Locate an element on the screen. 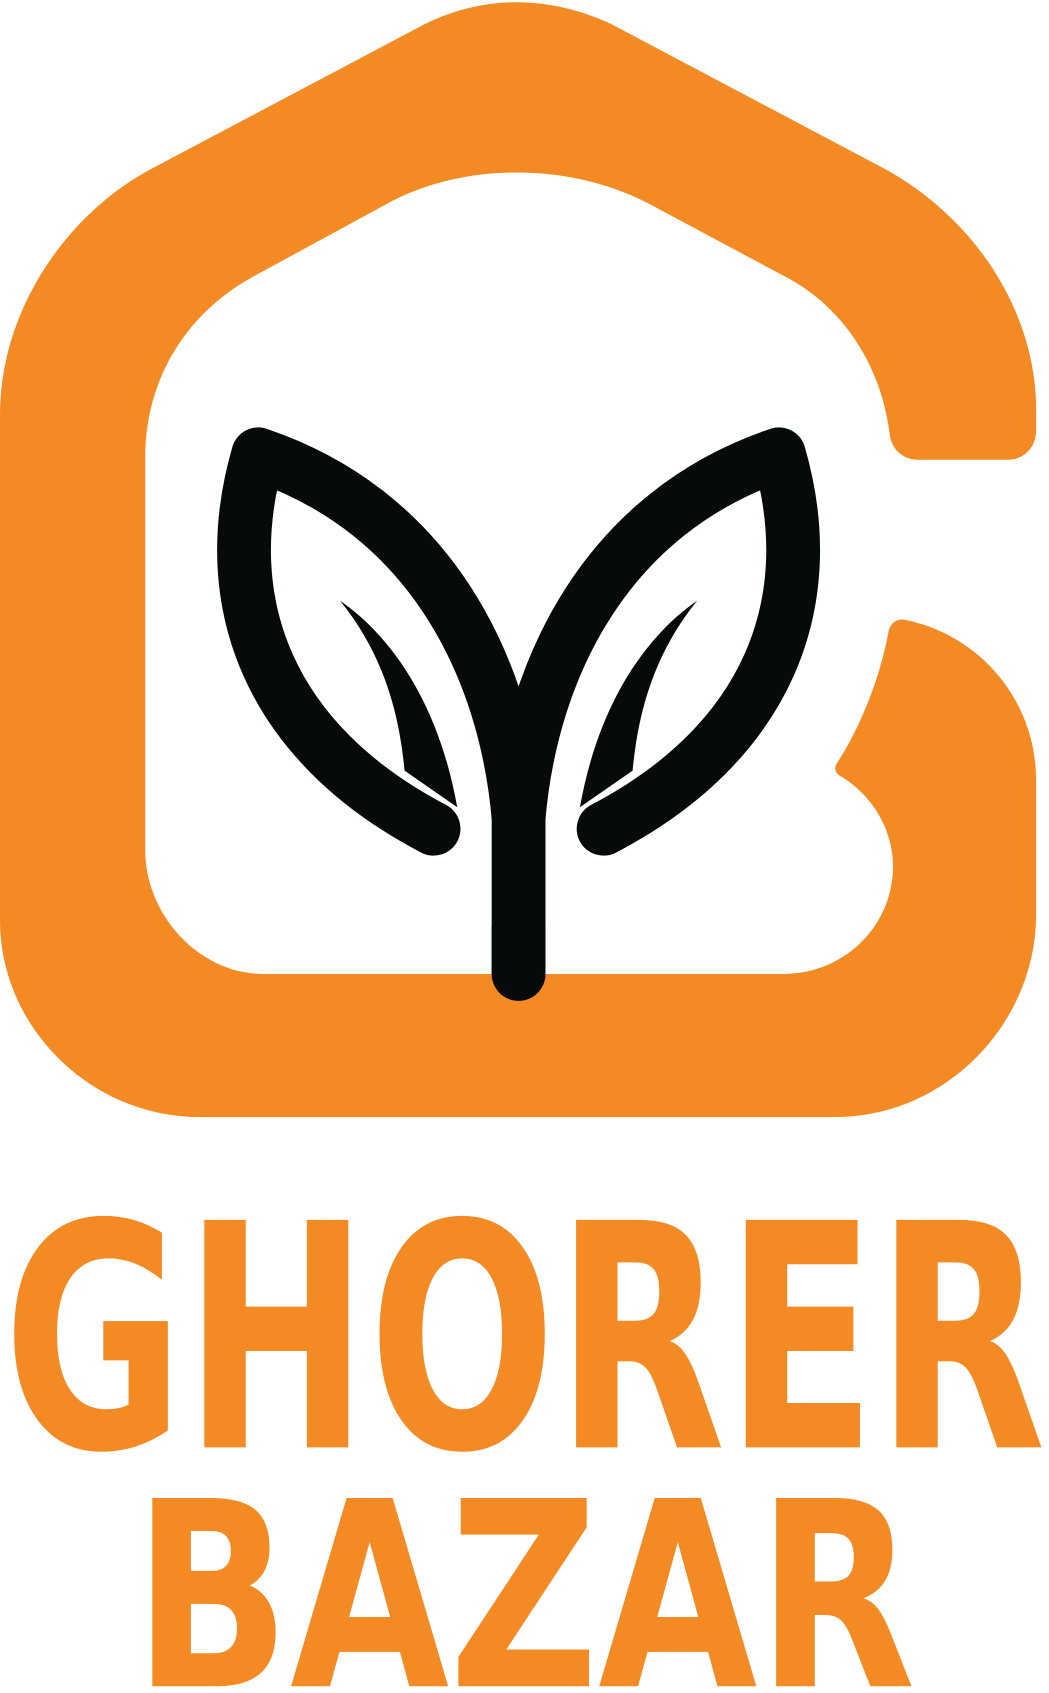 Image resolution: width=1049 pixels, height=1693 pixels. right-inner-leaf is located at coordinates (638, 704).